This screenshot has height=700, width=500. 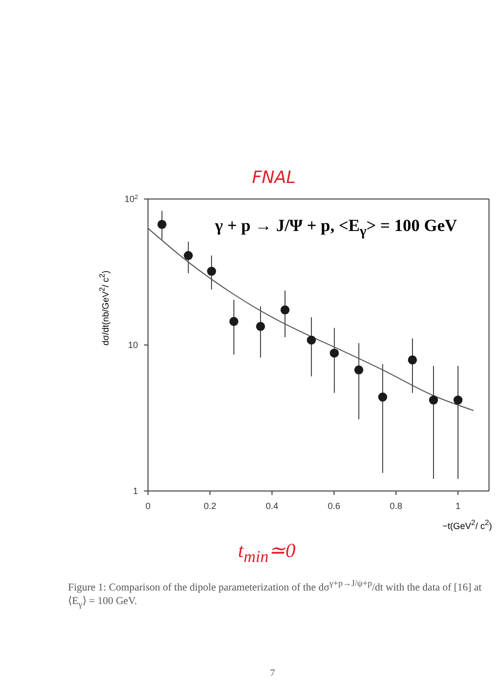 I want to click on text: γ + p → J/Ψ + p, <E$_{γ}$> = 100 GeV, so click(x=336, y=228).